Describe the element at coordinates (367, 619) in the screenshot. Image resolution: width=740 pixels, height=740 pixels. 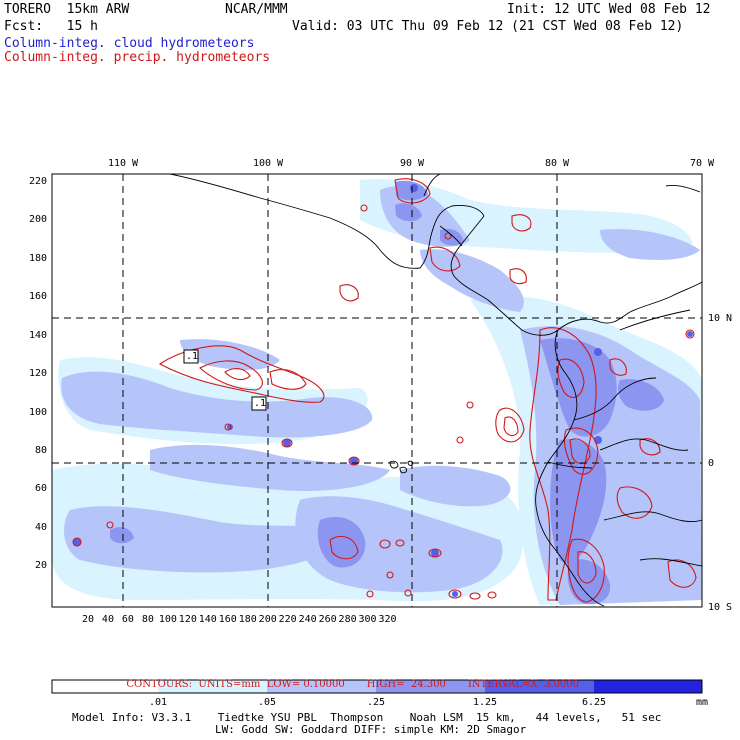
I see `grid-x-label: 300` at that location.